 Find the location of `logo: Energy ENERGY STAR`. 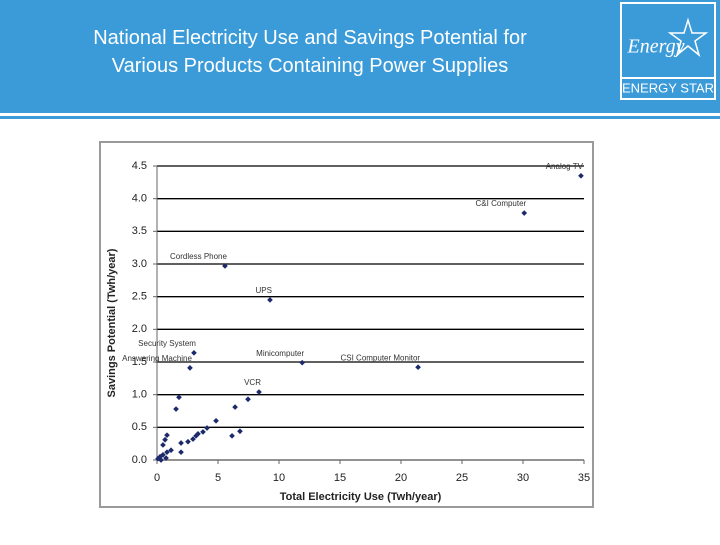

logo: Energy ENERGY STAR is located at coordinates (668, 51).